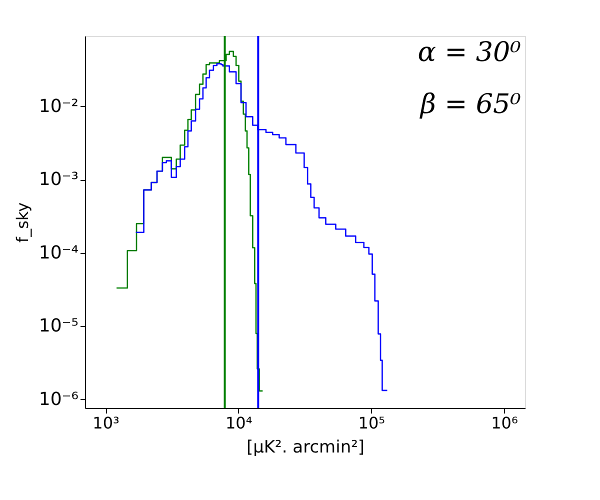  Describe the element at coordinates (238, 423) in the screenshot. I see `x-tick-label: 10⁴` at that location.